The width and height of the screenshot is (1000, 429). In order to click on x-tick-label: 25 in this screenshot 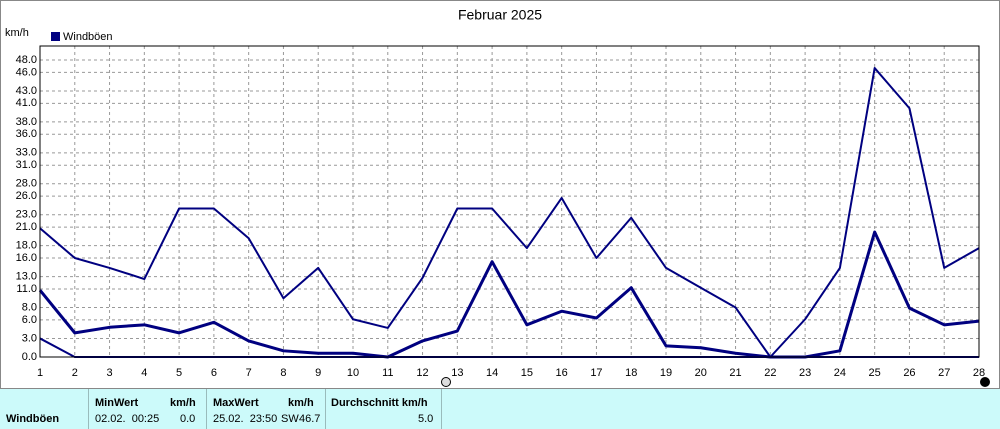, I will do `click(875, 373)`.